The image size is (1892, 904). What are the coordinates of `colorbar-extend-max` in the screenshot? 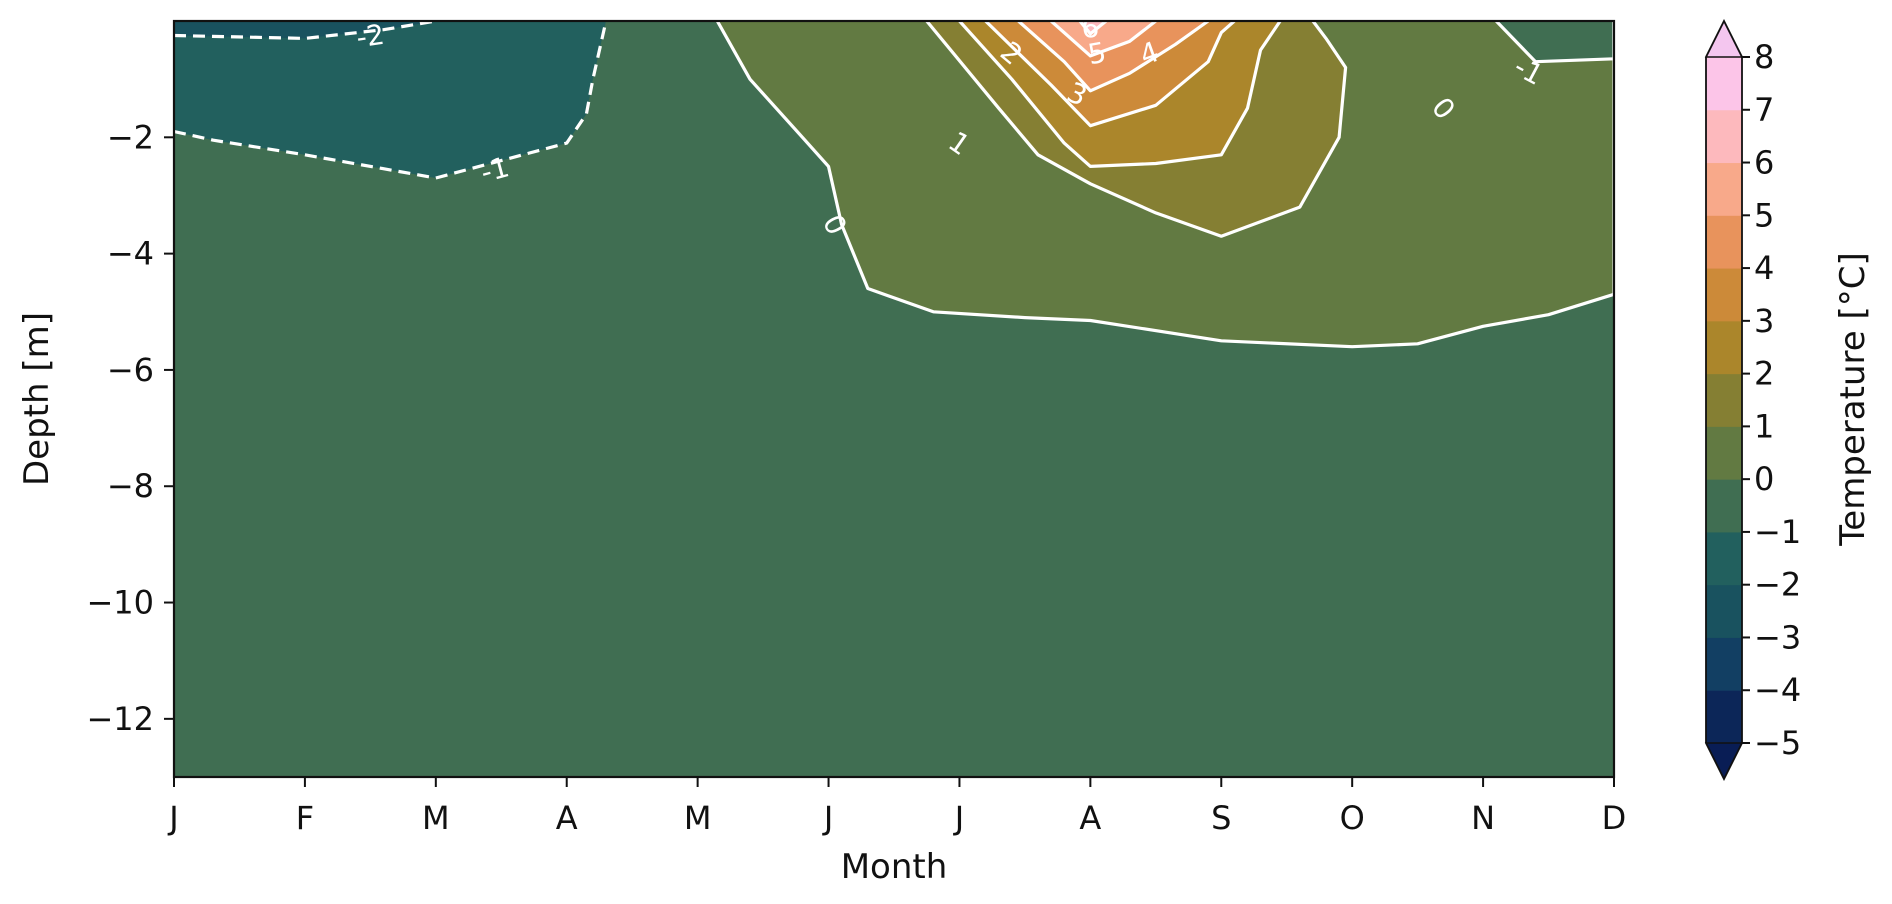 It's located at (1724, 38).